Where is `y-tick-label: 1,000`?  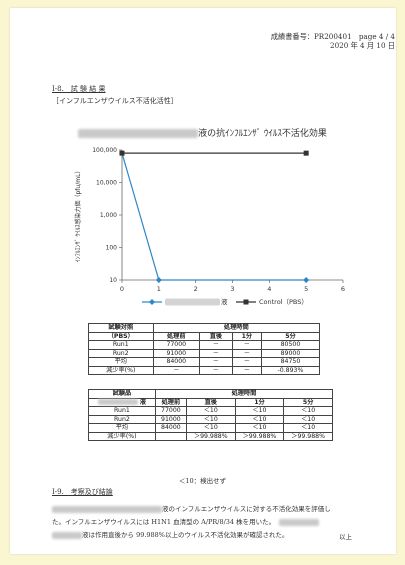 y-tick-label: 1,000 is located at coordinates (108, 215).